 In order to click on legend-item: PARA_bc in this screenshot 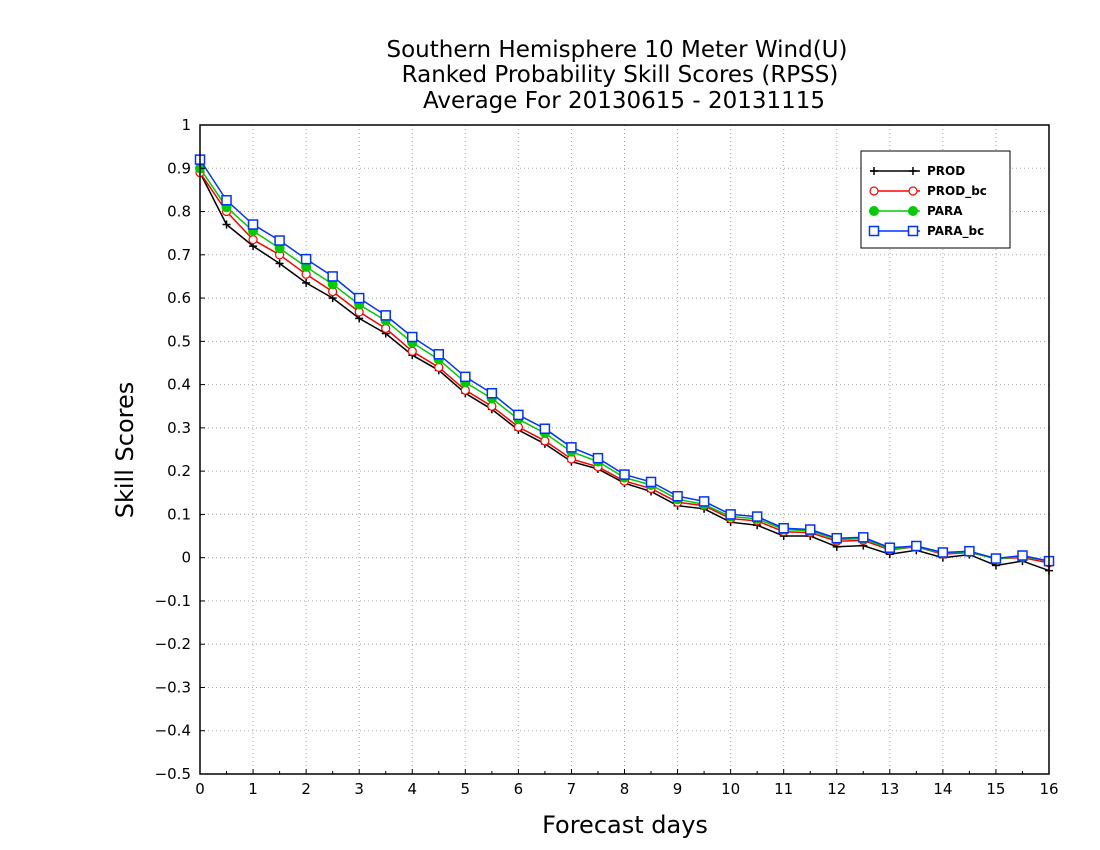, I will do `click(926, 231)`.